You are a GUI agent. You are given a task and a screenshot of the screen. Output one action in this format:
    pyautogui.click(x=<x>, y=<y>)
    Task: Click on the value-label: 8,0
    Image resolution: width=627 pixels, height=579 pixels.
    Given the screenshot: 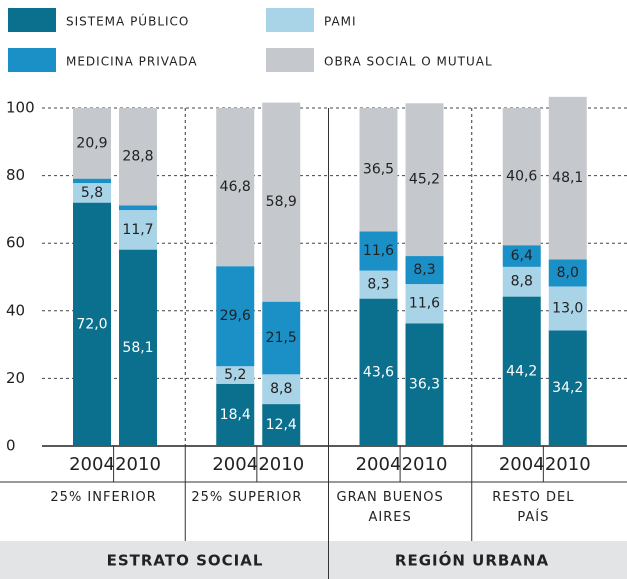 What is the action you would take?
    pyautogui.click(x=568, y=273)
    